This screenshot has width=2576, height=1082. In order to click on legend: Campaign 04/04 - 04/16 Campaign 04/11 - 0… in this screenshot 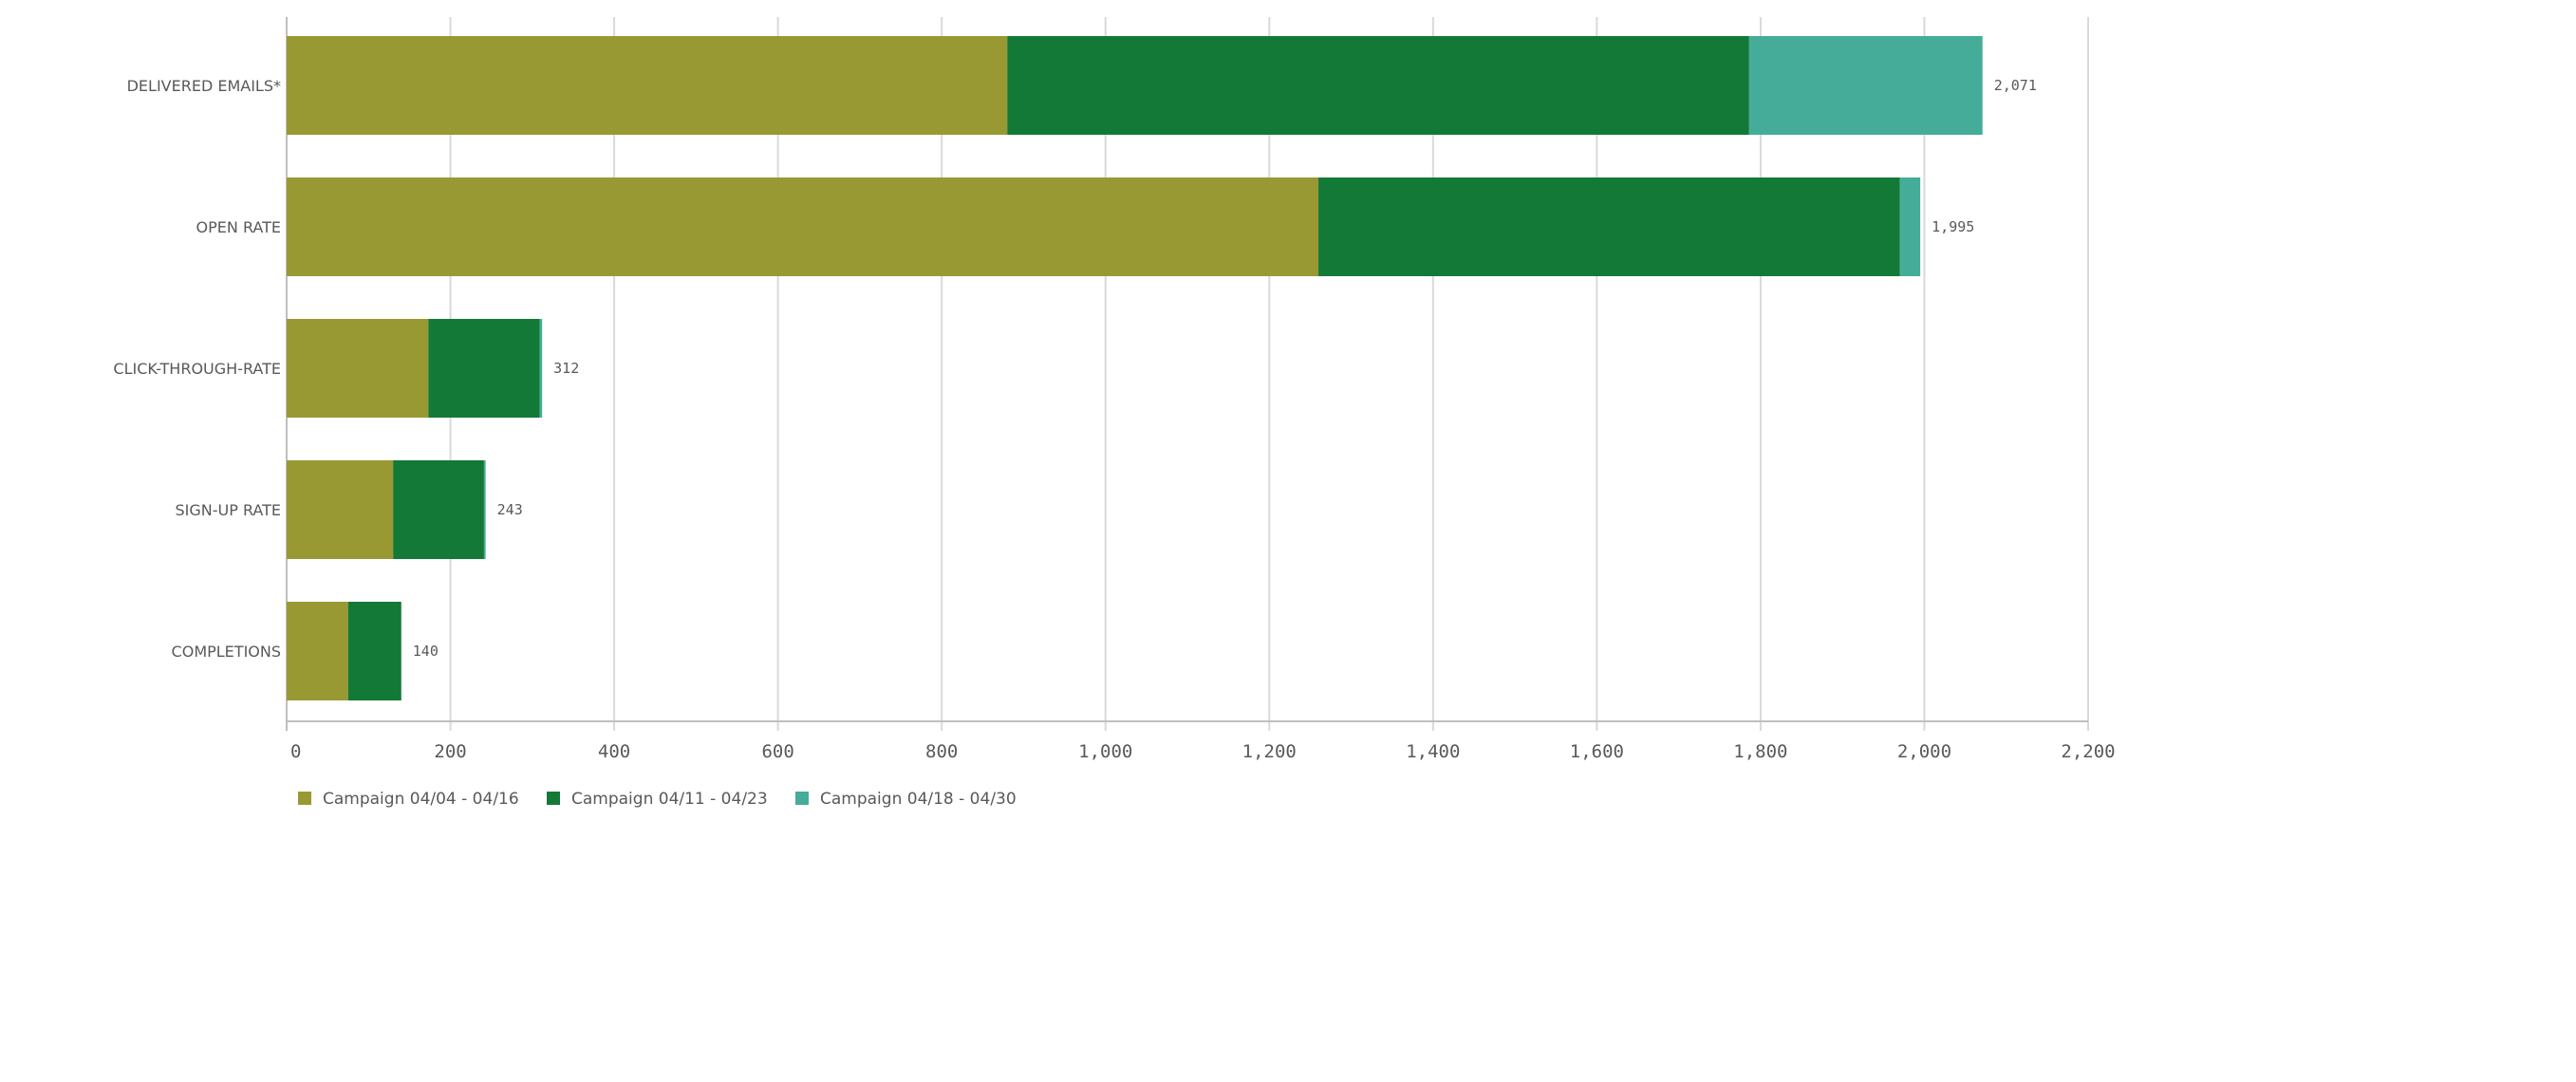, I will do `click(658, 799)`.